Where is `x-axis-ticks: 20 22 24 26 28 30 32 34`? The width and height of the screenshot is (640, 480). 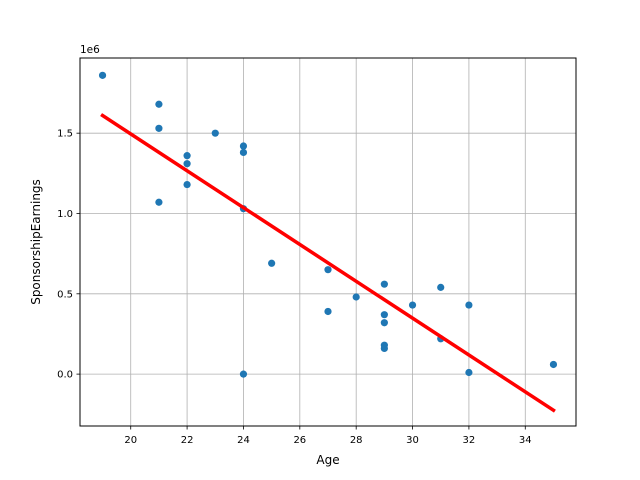
x-axis-ticks: 20 22 24 26 28 30 32 34 is located at coordinates (328, 436).